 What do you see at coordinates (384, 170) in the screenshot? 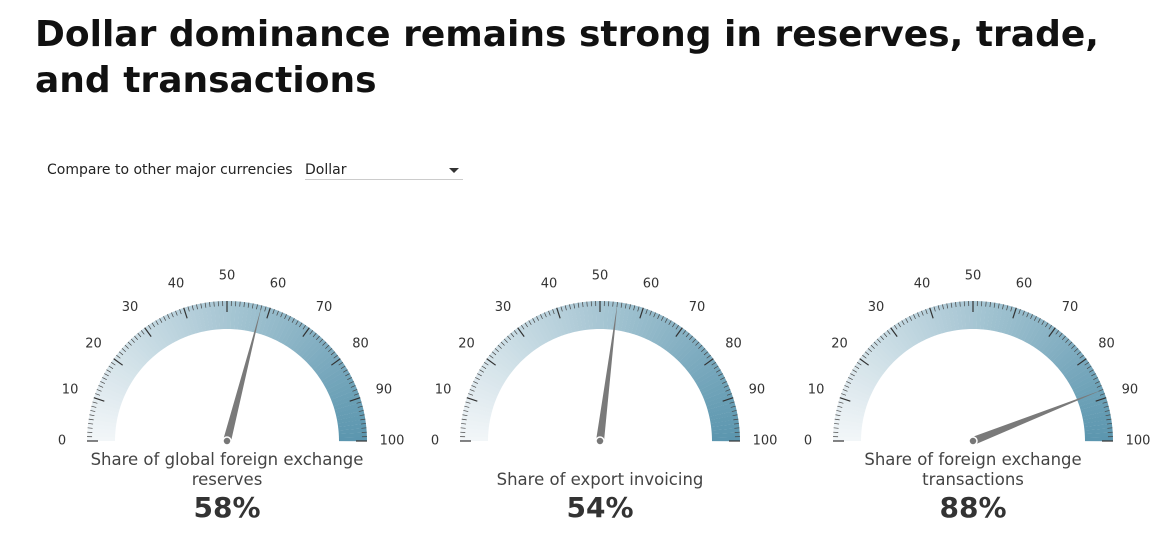
I see `currency-dropdown: Dollar` at bounding box center [384, 170].